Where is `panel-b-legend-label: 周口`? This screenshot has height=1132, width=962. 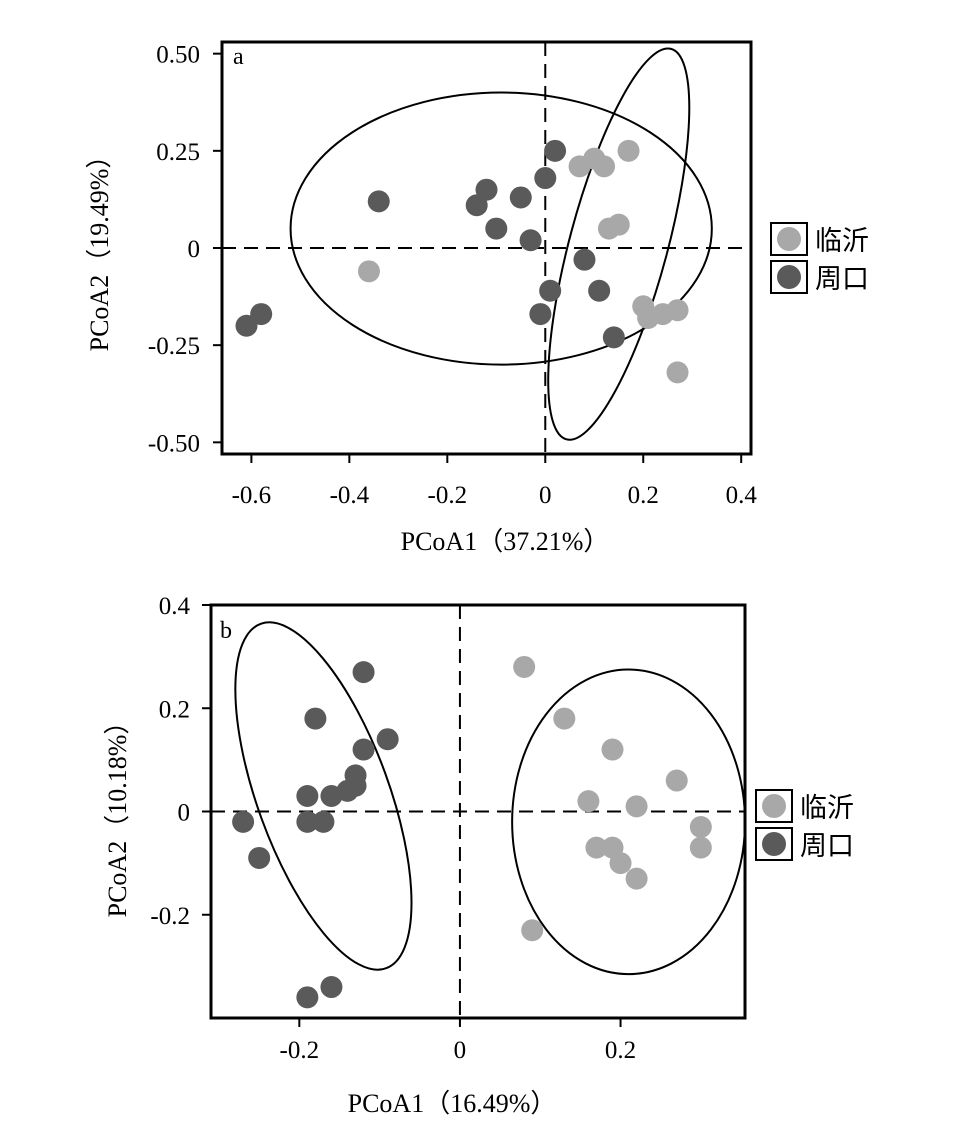 panel-b-legend-label: 周口 is located at coordinates (827, 846).